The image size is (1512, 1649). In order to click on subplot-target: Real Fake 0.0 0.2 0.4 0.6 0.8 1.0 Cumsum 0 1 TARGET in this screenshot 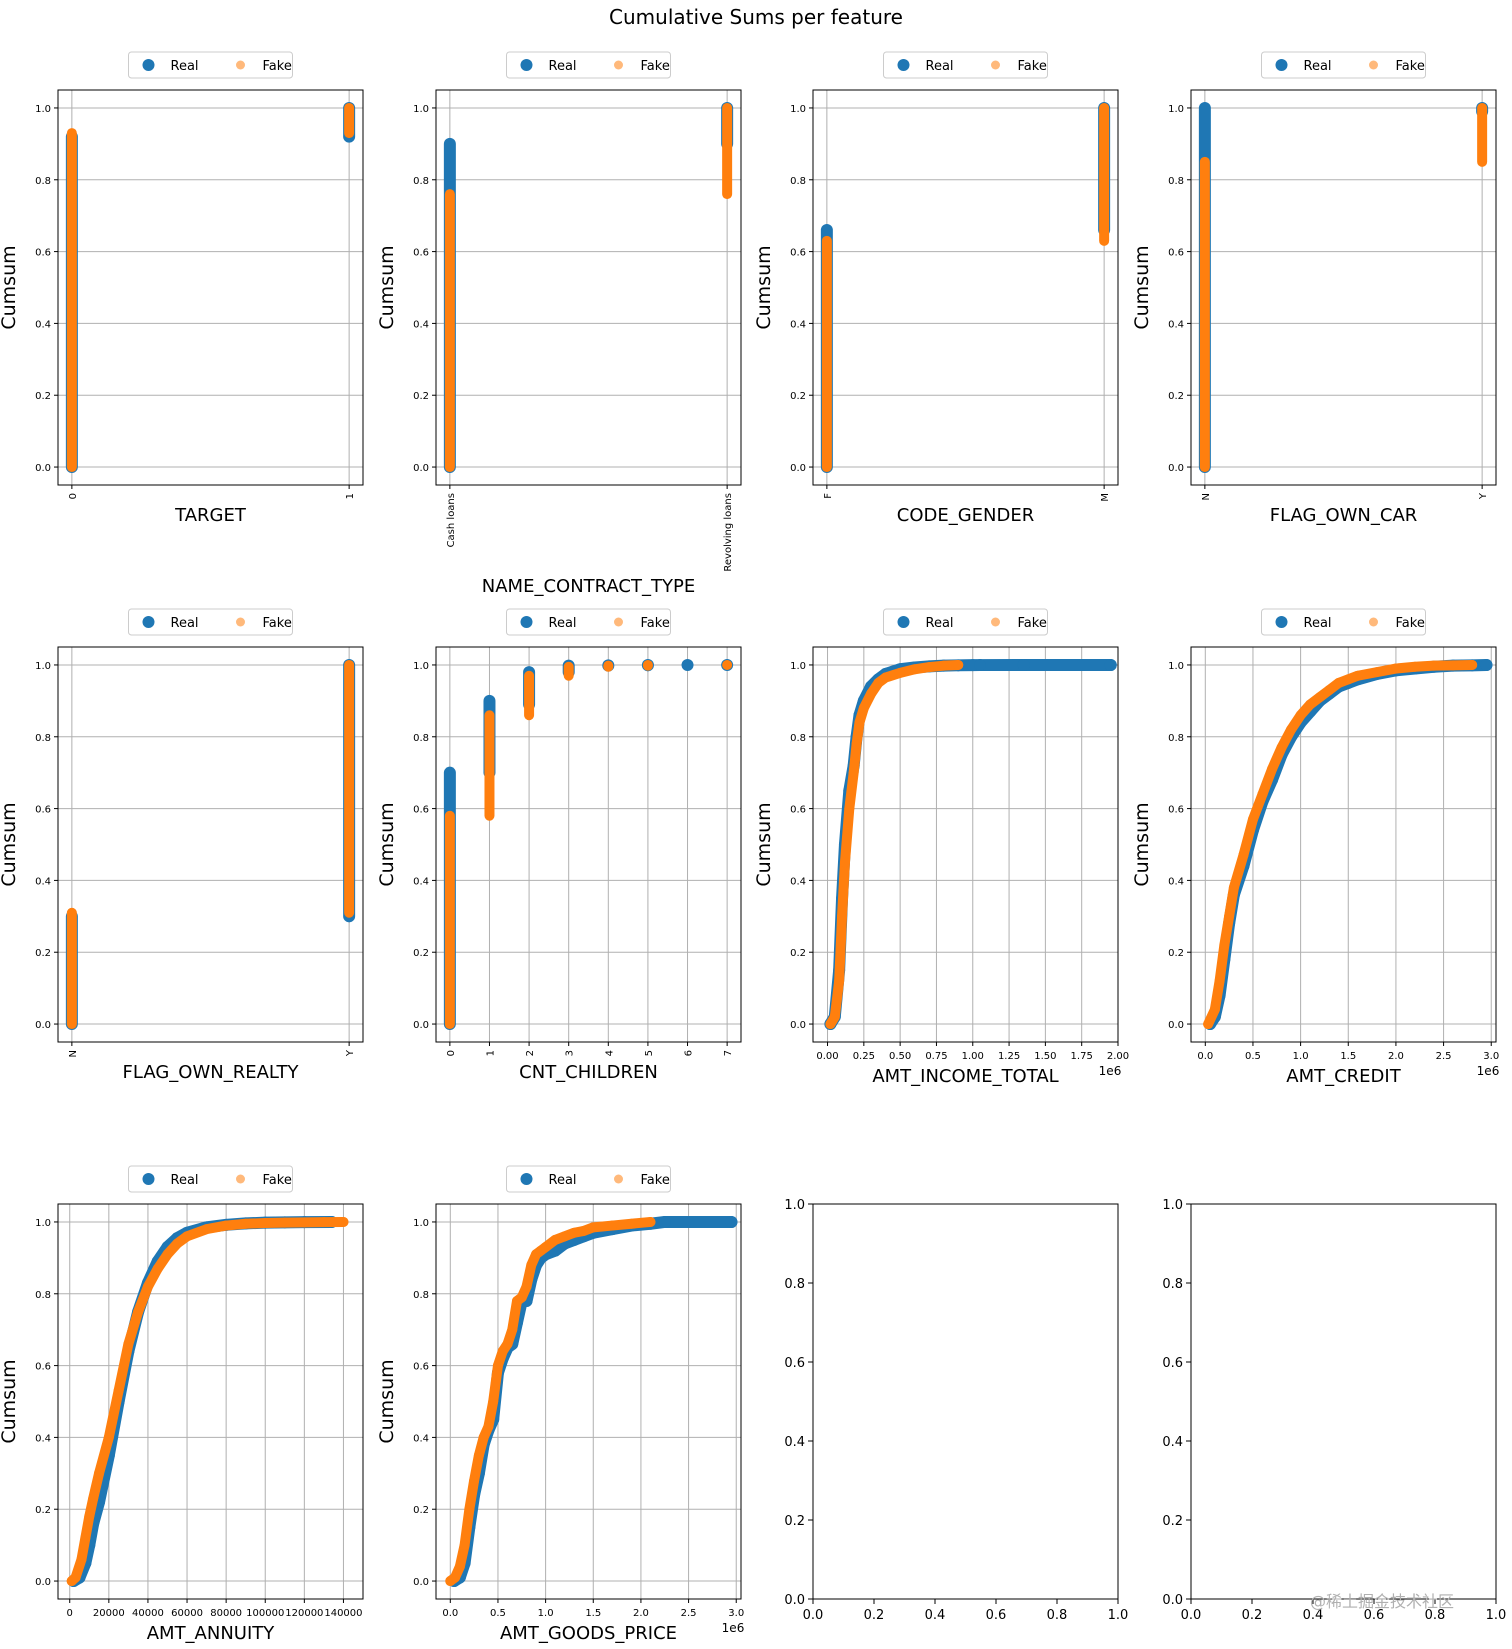, I will do `click(182, 288)`.